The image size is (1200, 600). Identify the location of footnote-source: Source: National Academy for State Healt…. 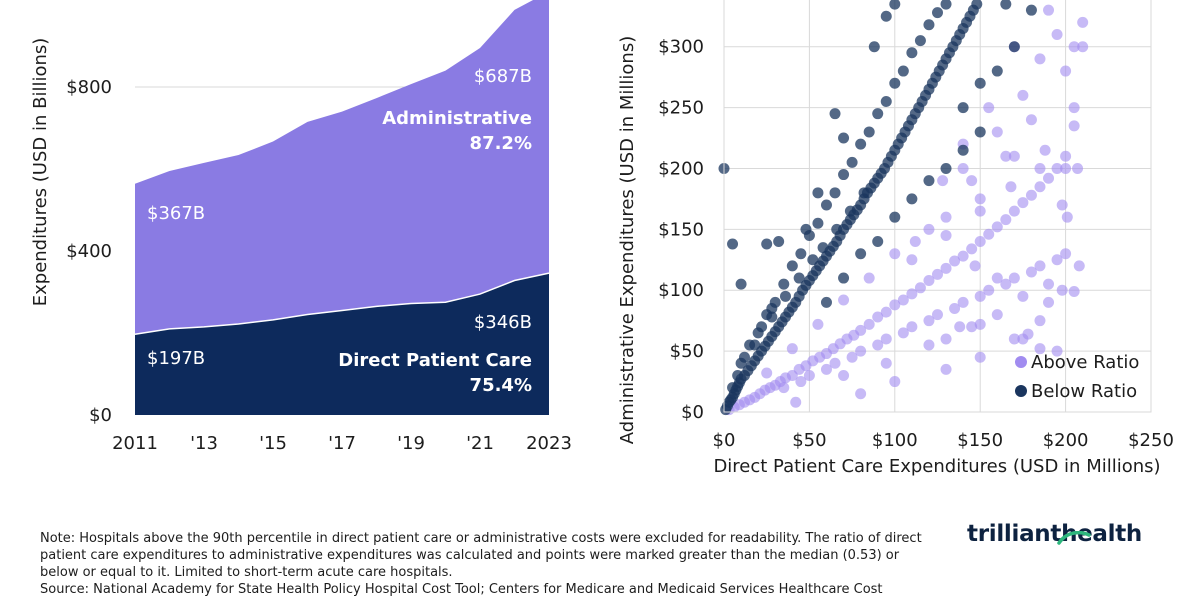
(461, 589).